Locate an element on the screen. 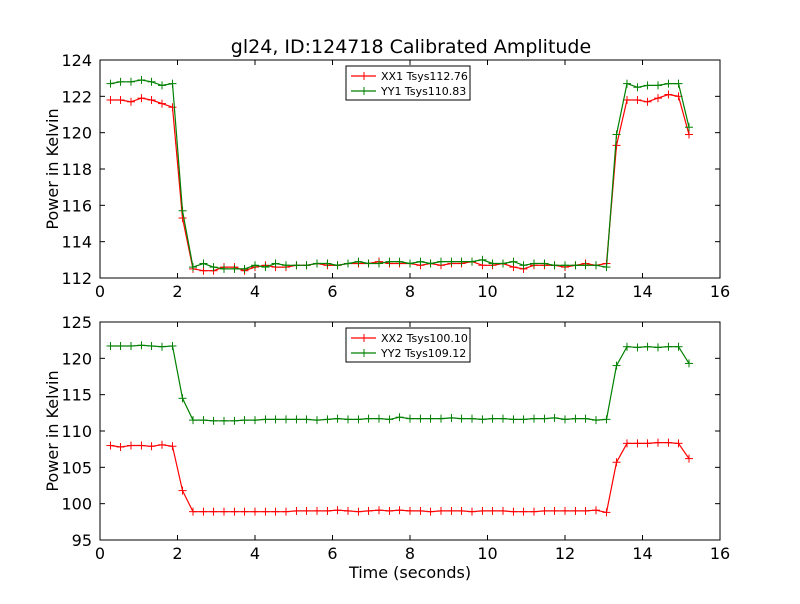 The width and height of the screenshot is (800, 604). legend-box is located at coordinates (408, 83).